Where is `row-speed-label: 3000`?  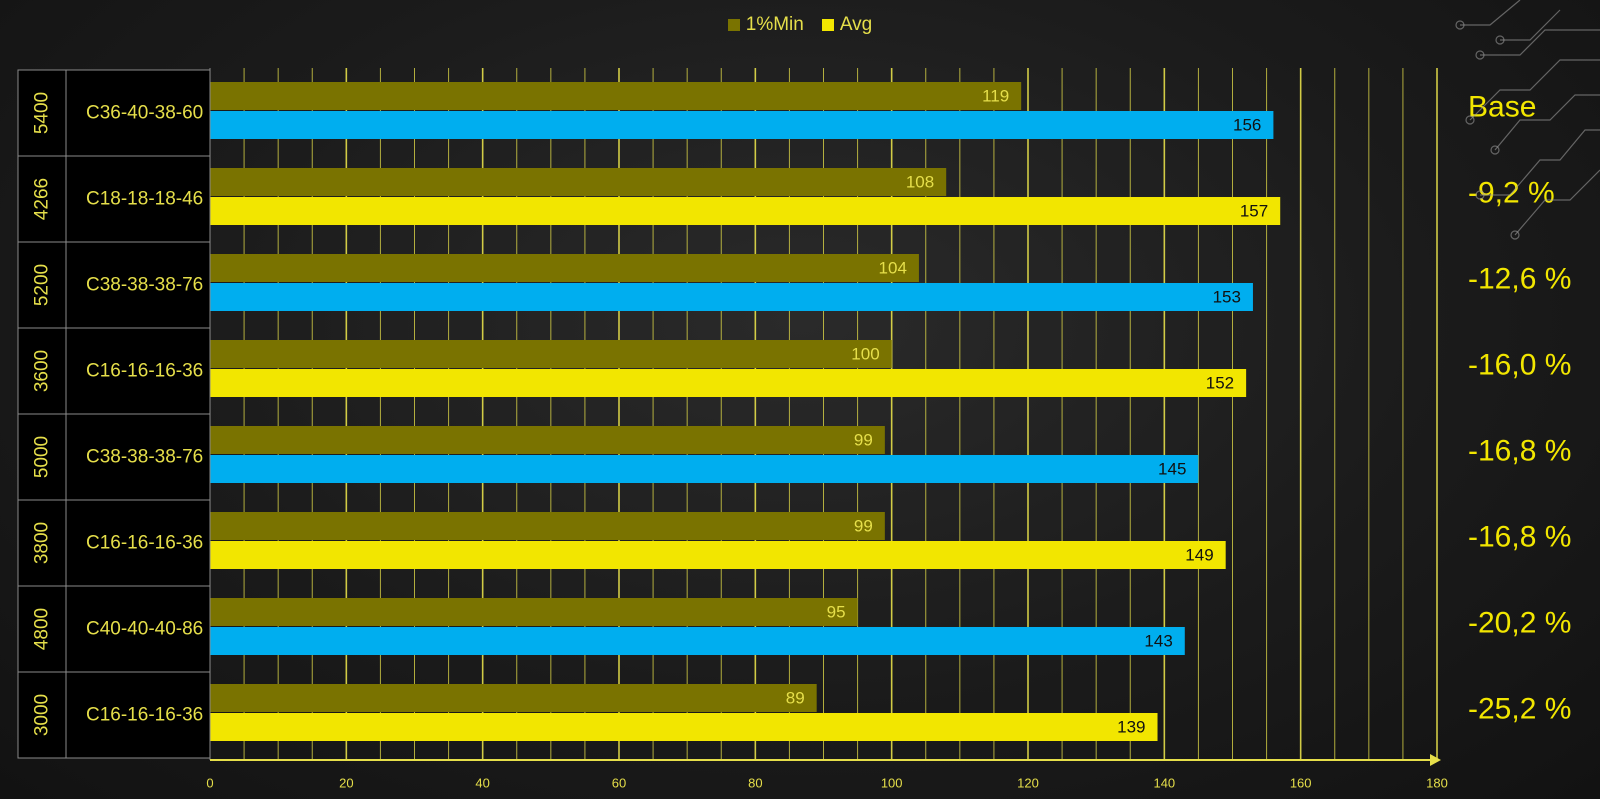 row-speed-label: 3000 is located at coordinates (42, 715).